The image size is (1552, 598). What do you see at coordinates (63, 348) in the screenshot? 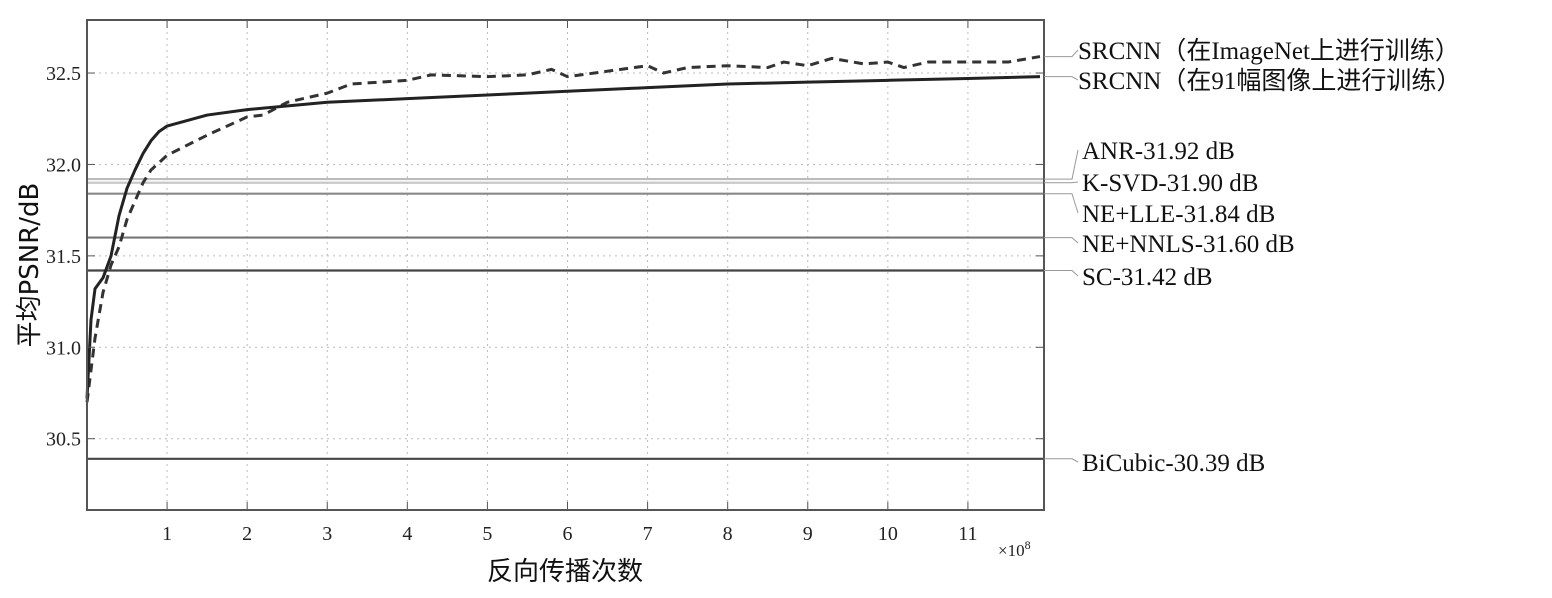
I see `y-tick-label: 31.0` at bounding box center [63, 348].